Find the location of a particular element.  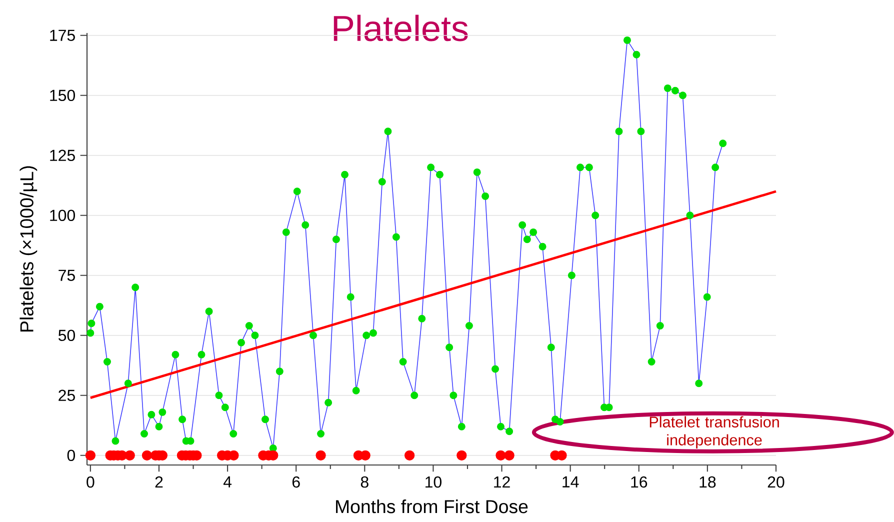

chart-title: Platelets is located at coordinates (401, 28).